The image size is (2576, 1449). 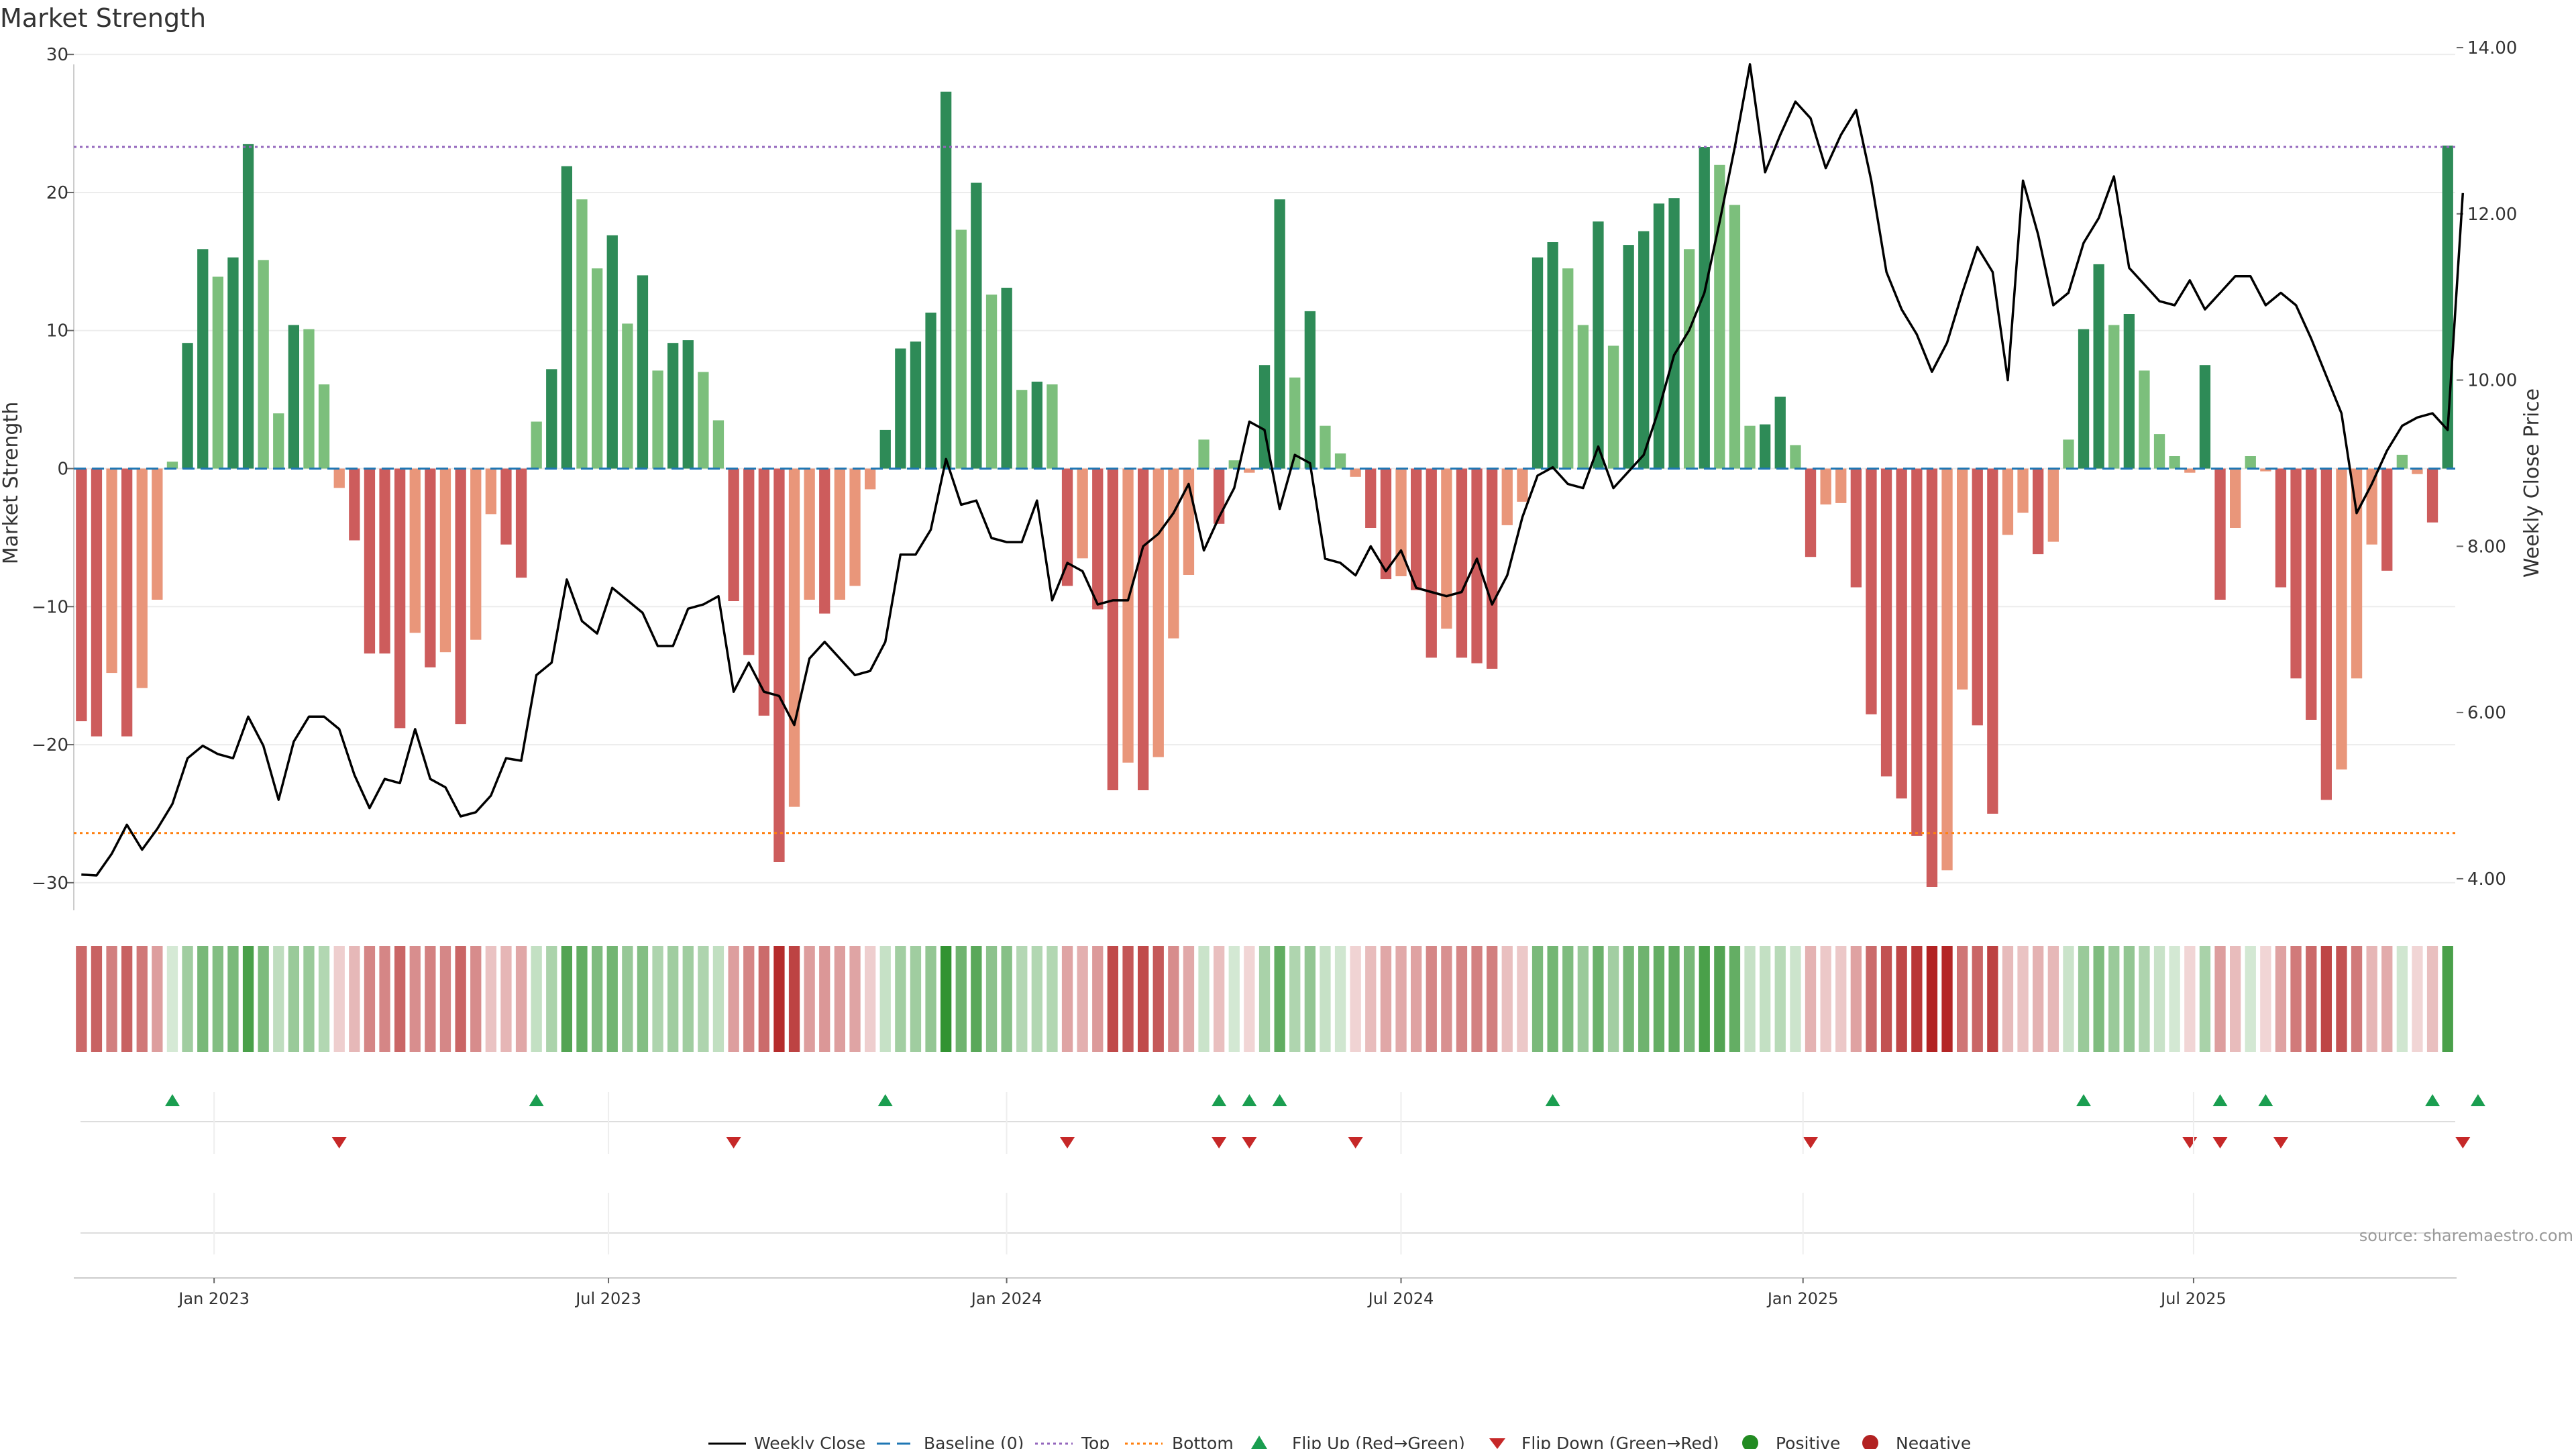 I want to click on x-tick-label: Jan 2023, so click(x=213, y=1298).